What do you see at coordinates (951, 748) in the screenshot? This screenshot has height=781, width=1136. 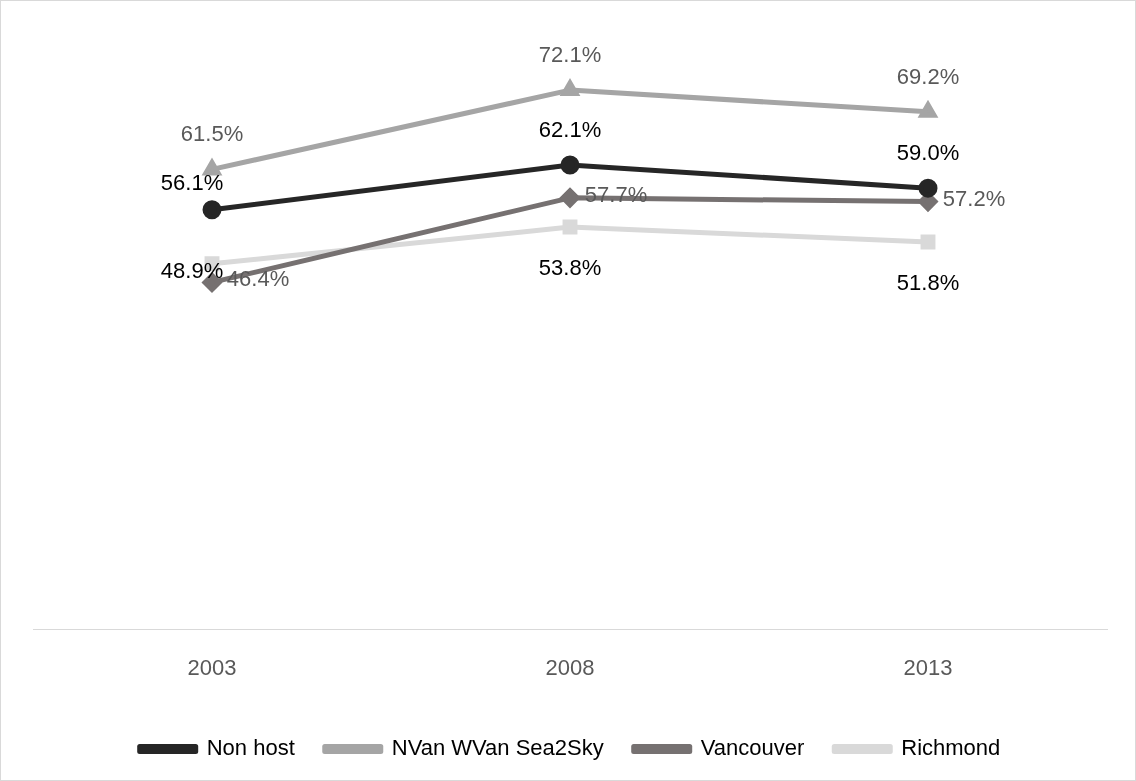 I see `legend-label: Richmond` at bounding box center [951, 748].